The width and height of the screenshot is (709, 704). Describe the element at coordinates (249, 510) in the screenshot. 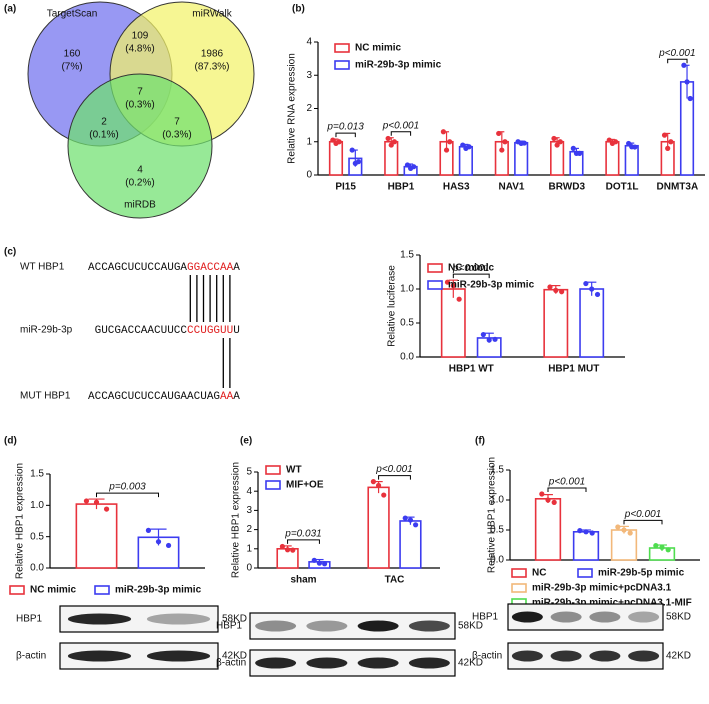

I see `y-tick-label: 3` at that location.